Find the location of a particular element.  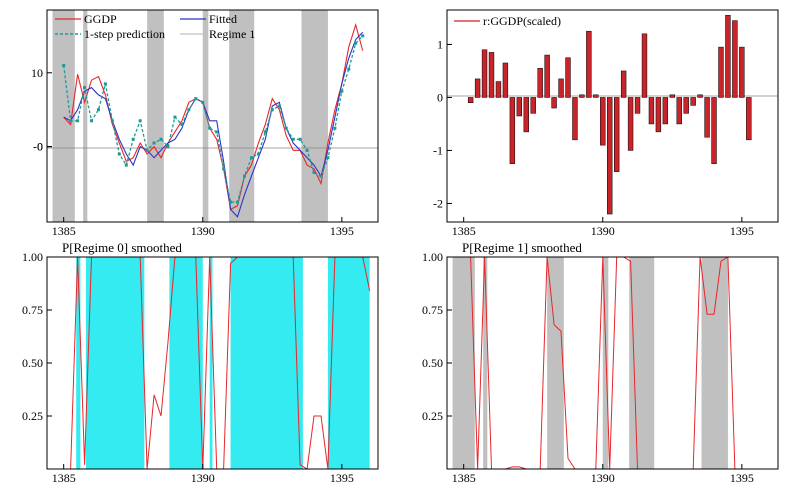

panel-2-x-tick-label-1395: 1395 is located at coordinates (742, 231).